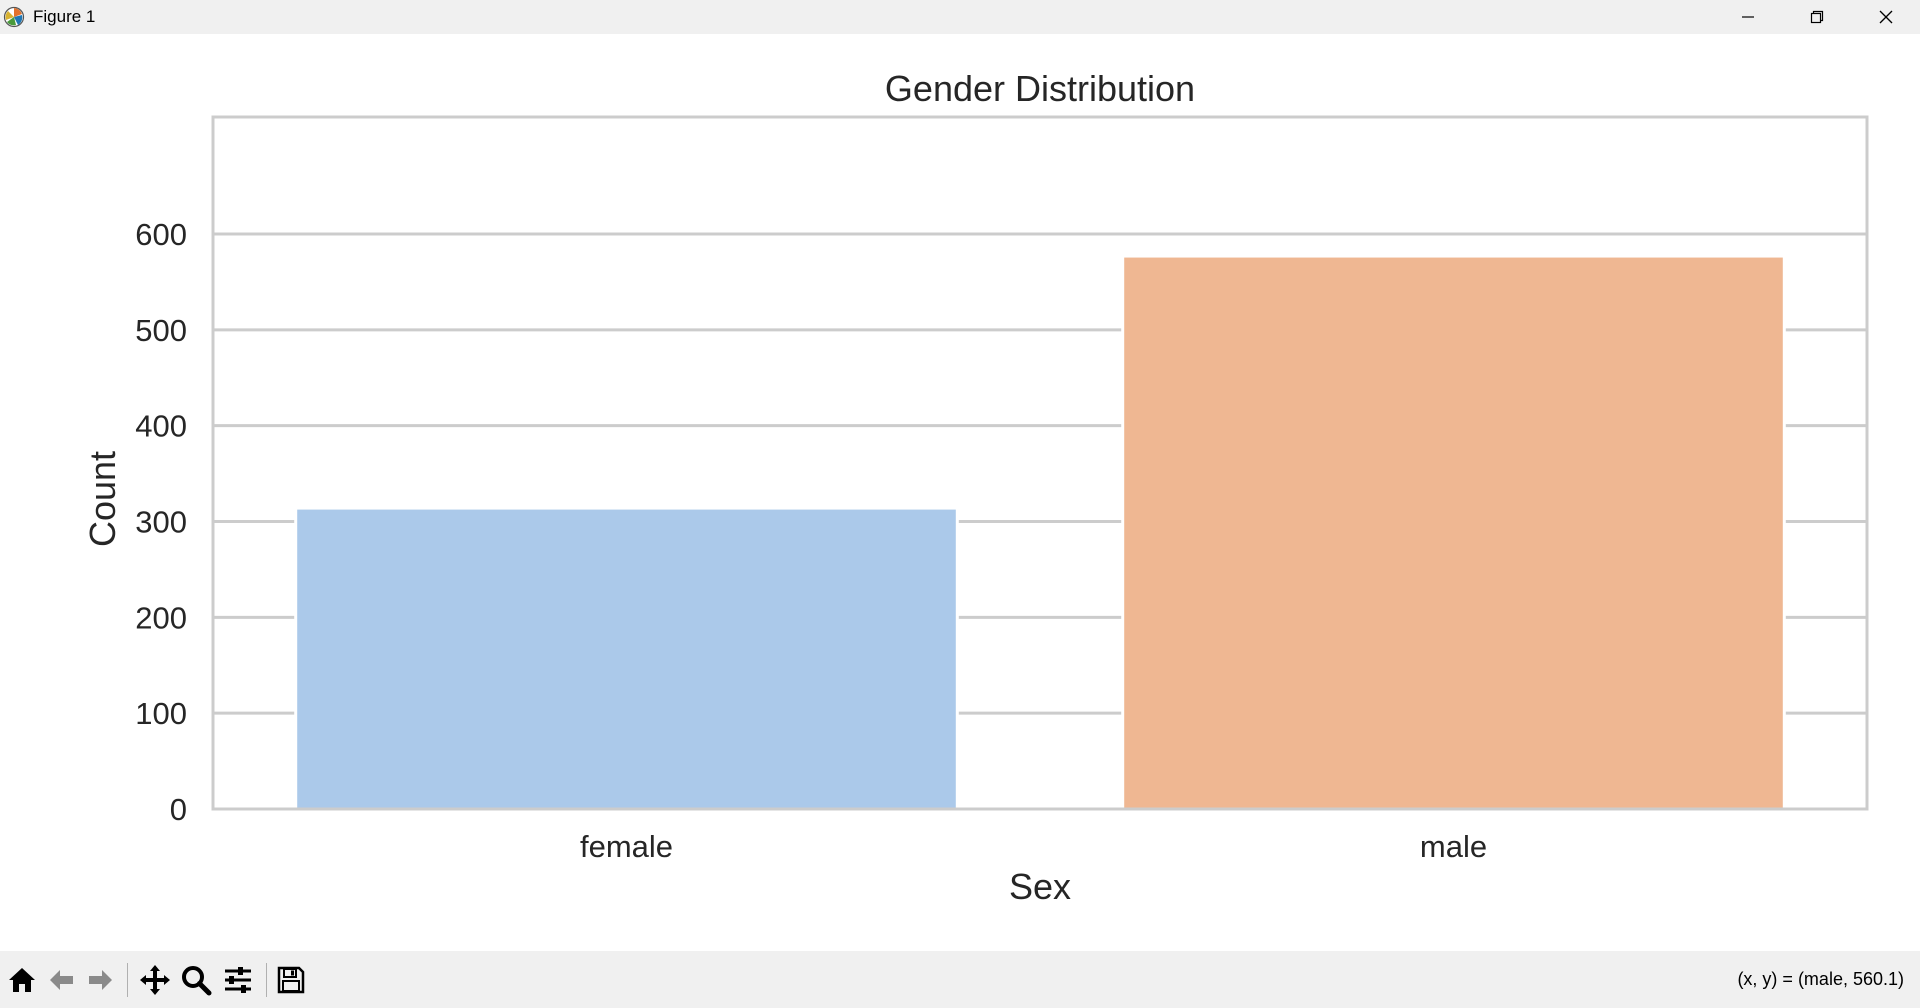 This screenshot has height=1008, width=1920. Describe the element at coordinates (1820, 979) in the screenshot. I see `cursor-coordinates: (x, y) = (male, 560.1)` at that location.